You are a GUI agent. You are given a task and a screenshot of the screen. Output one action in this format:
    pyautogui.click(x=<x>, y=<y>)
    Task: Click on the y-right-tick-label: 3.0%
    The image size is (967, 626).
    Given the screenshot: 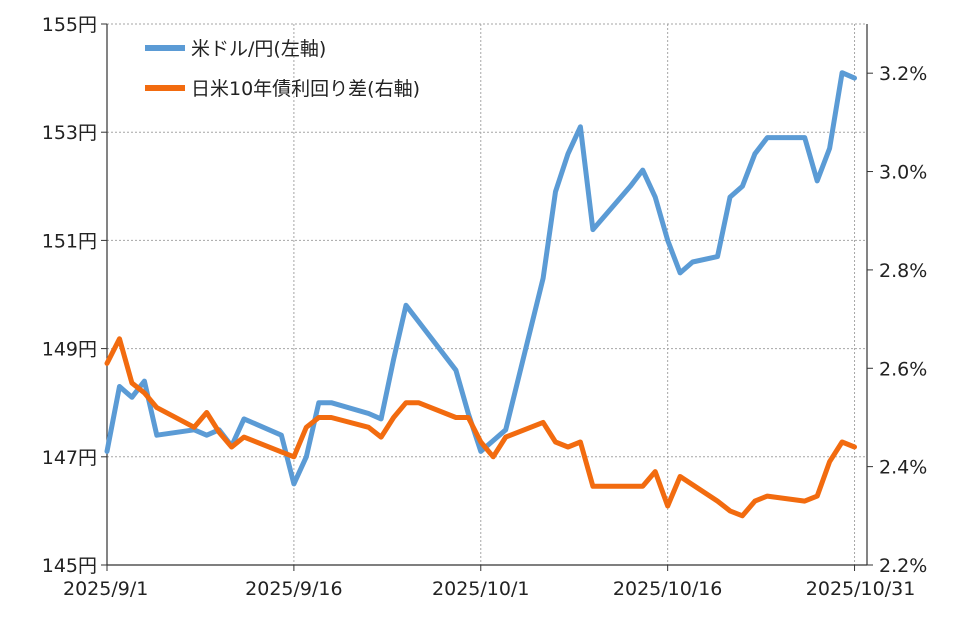 What is the action you would take?
    pyautogui.click(x=903, y=173)
    